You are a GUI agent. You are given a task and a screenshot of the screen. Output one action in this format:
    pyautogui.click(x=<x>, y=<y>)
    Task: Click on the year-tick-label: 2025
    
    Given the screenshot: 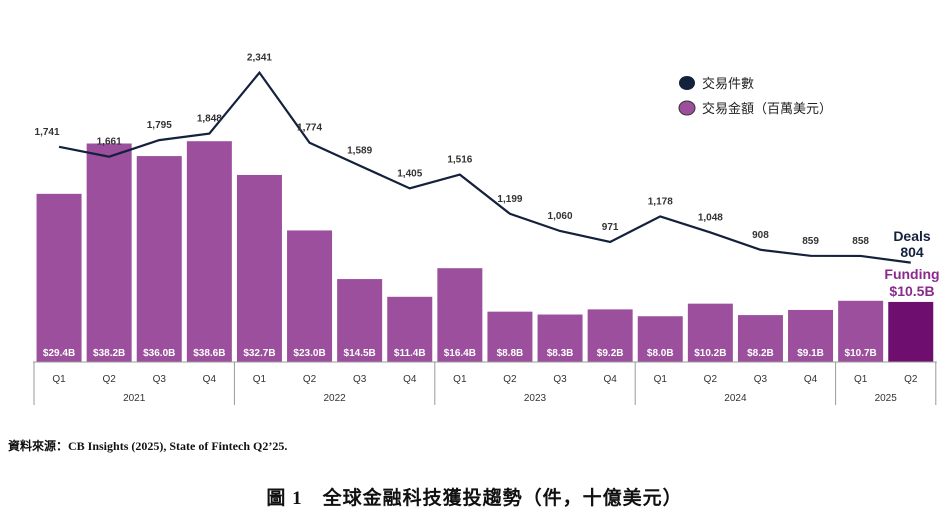 What is the action you would take?
    pyautogui.click(x=886, y=398)
    